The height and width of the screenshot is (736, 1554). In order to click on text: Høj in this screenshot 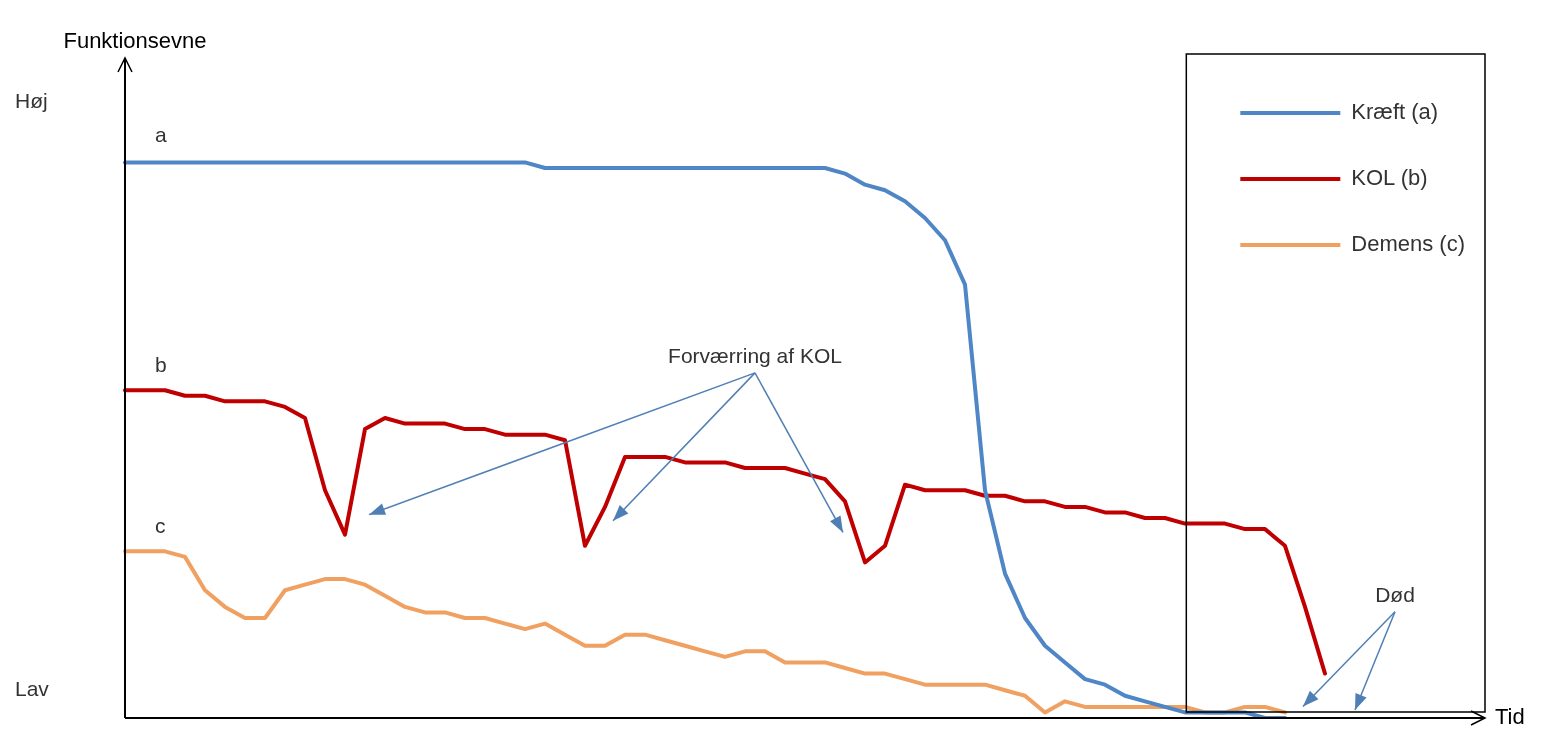, I will do `click(31, 101)`.